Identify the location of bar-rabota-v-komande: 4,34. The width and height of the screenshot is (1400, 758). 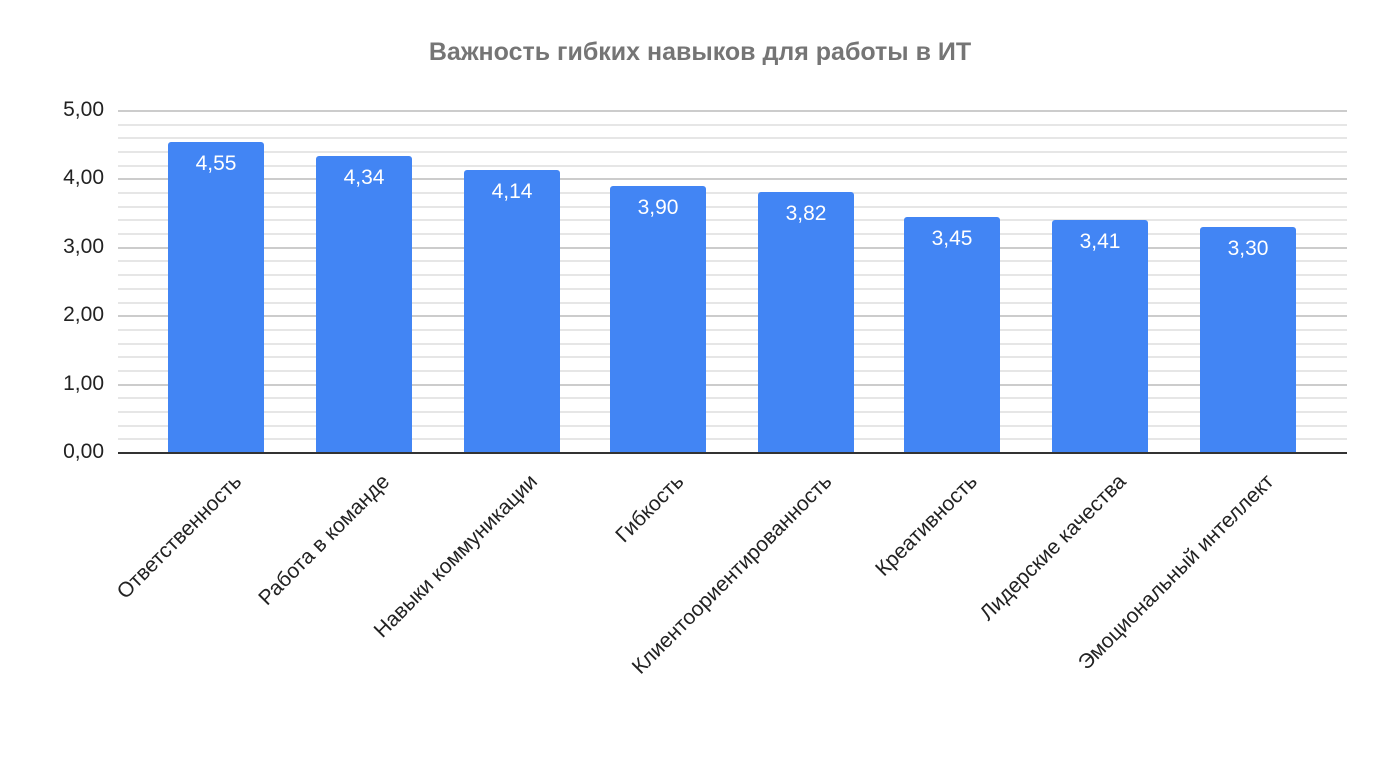
(364, 304).